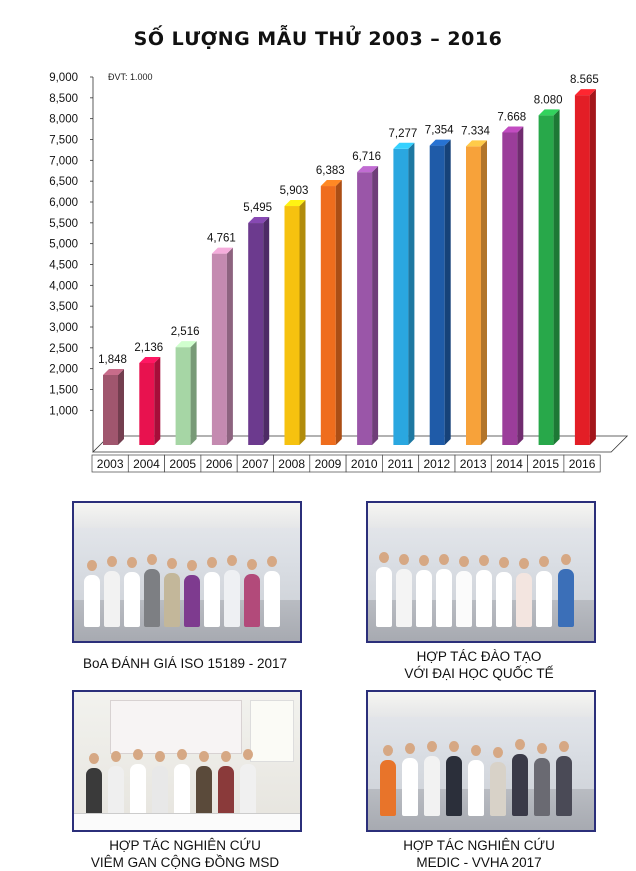 This screenshot has height=871, width=636. I want to click on y-tick-label: 8,500, so click(63, 99).